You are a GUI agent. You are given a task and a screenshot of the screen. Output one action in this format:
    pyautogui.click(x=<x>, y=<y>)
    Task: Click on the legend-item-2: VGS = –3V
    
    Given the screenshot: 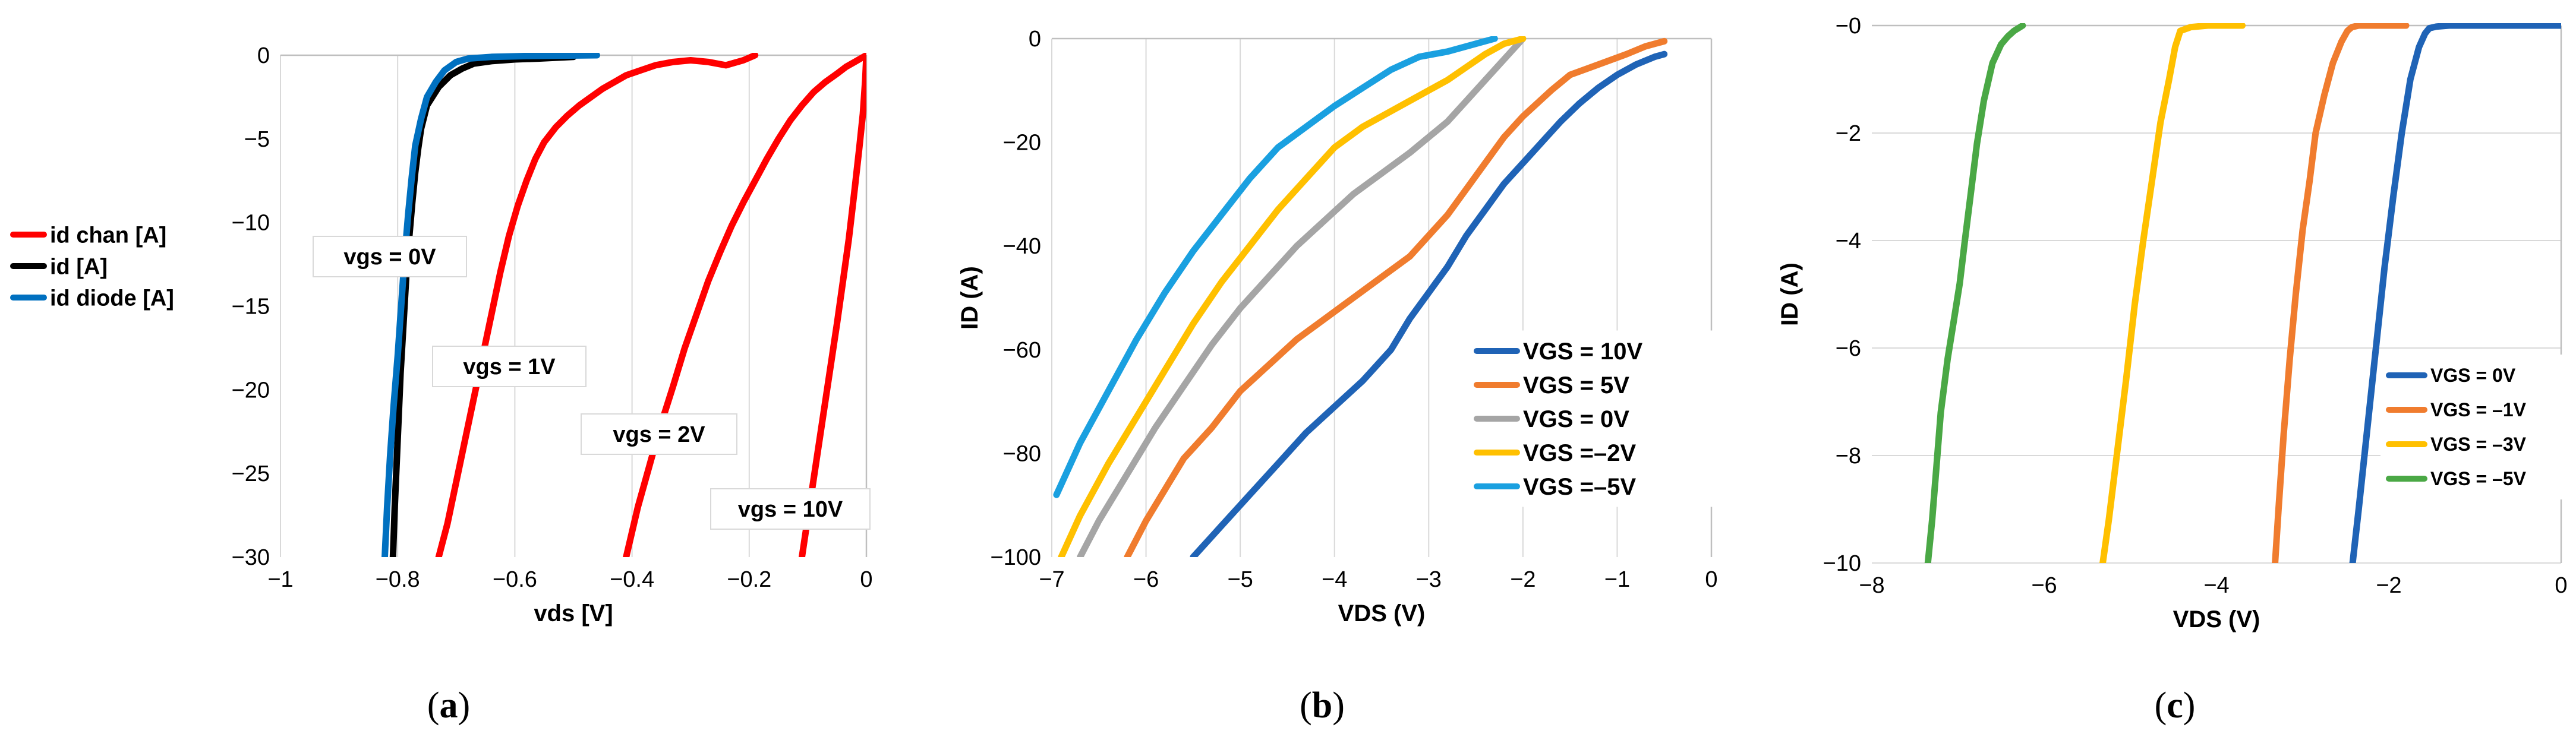 What is the action you would take?
    pyautogui.click(x=2456, y=444)
    